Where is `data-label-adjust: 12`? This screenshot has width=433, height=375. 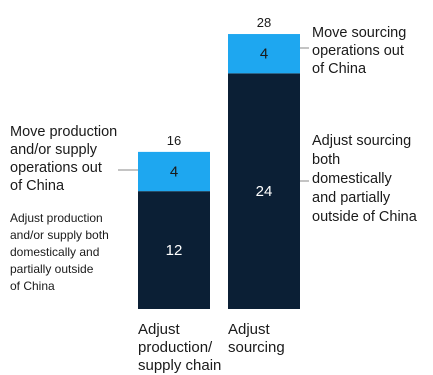
data-label-adjust: 12 is located at coordinates (174, 250).